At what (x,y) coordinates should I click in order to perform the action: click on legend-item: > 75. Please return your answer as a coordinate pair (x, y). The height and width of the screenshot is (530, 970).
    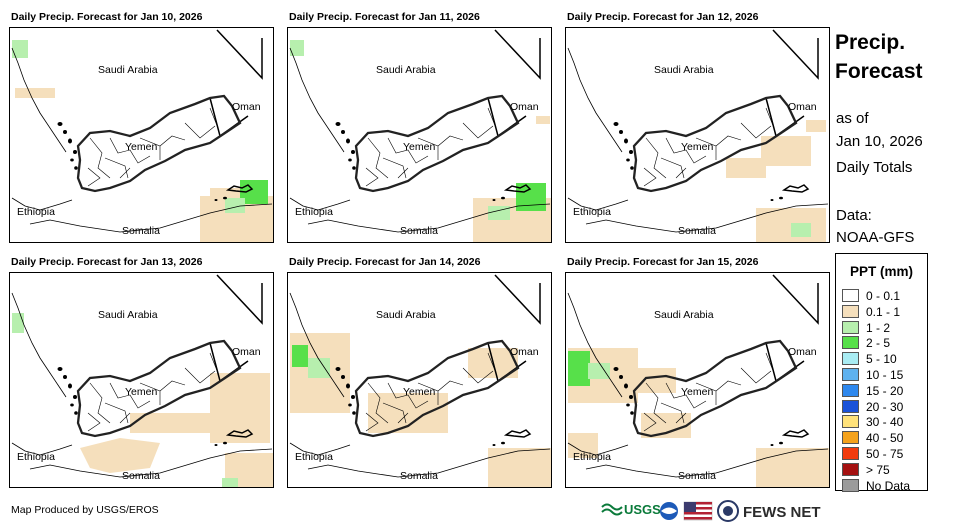
    Looking at the image, I should click on (866, 470).